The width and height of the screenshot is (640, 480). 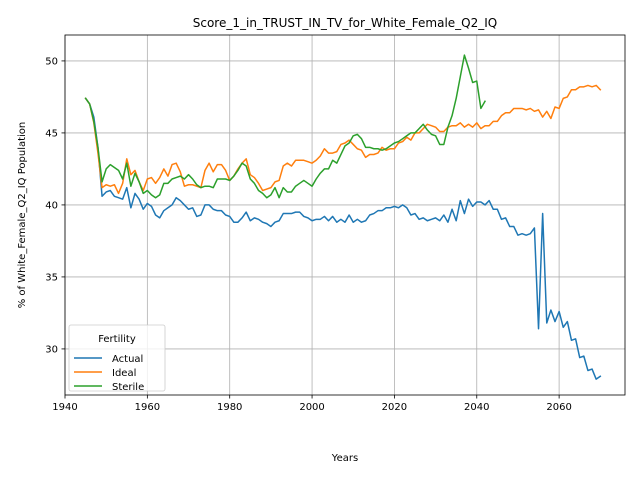 What do you see at coordinates (394, 407) in the screenshot?
I see `x-tick-label: 2020` at bounding box center [394, 407].